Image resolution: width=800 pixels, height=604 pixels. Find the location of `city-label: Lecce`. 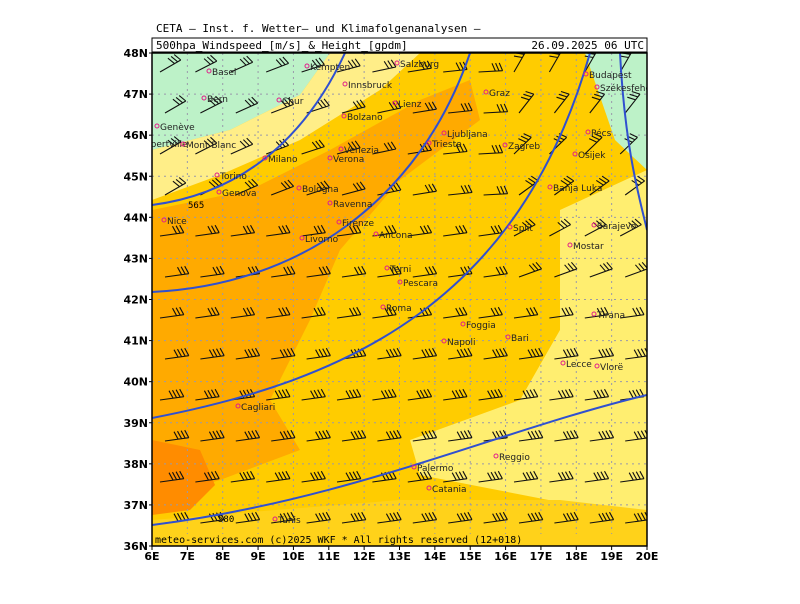

city-label: Lecce is located at coordinates (579, 365).